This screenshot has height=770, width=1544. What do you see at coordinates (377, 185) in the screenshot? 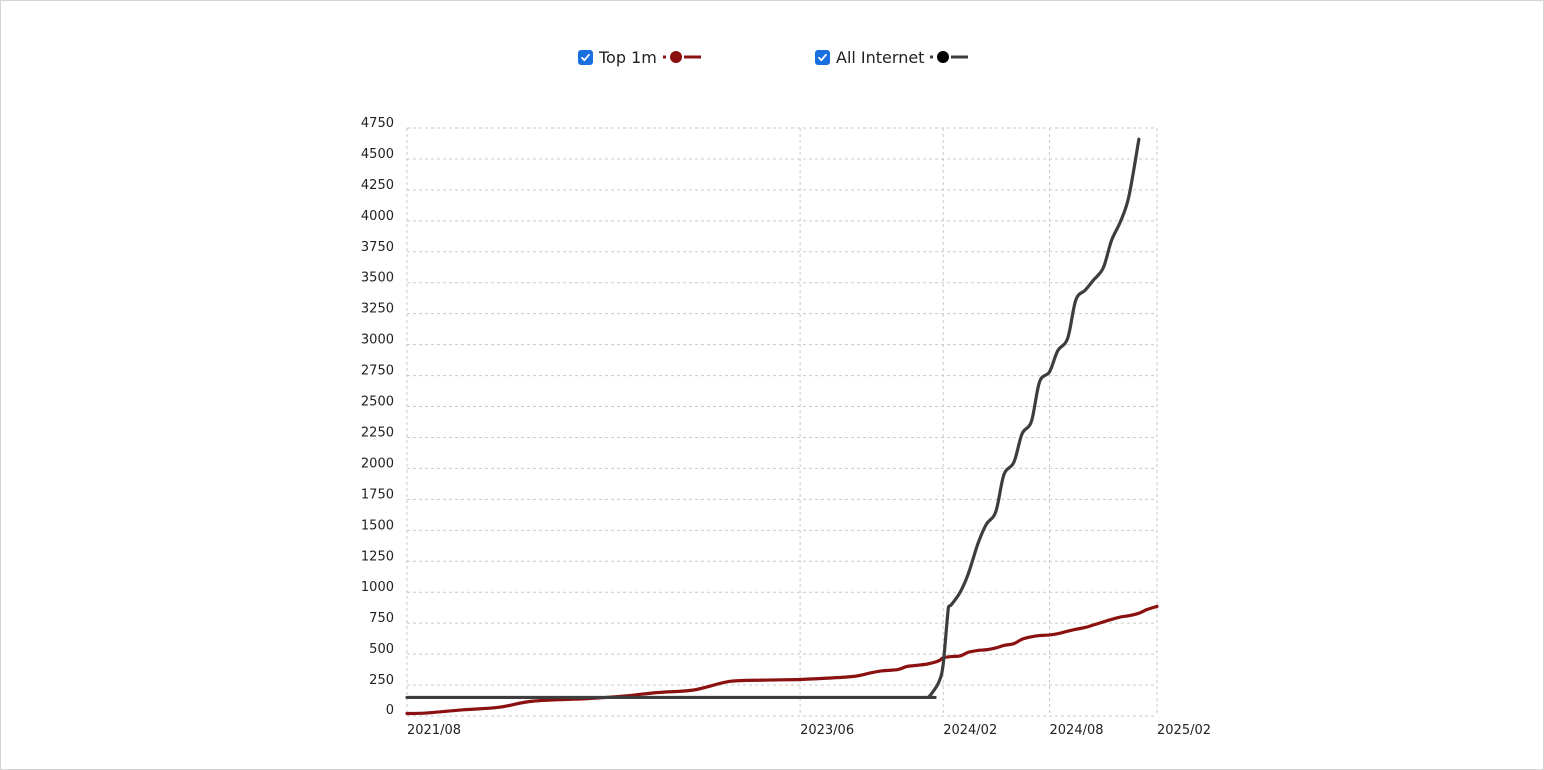
I see `y-tick-label: 4250` at bounding box center [377, 185].